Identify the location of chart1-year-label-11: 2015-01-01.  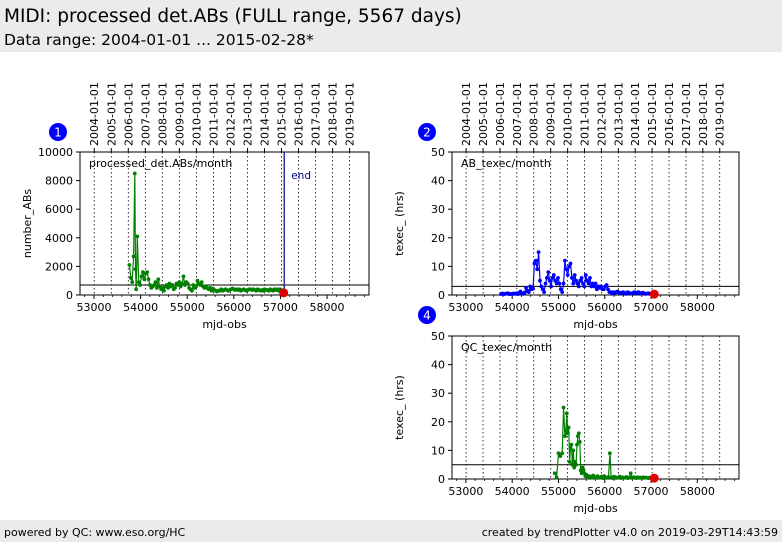
(282, 114).